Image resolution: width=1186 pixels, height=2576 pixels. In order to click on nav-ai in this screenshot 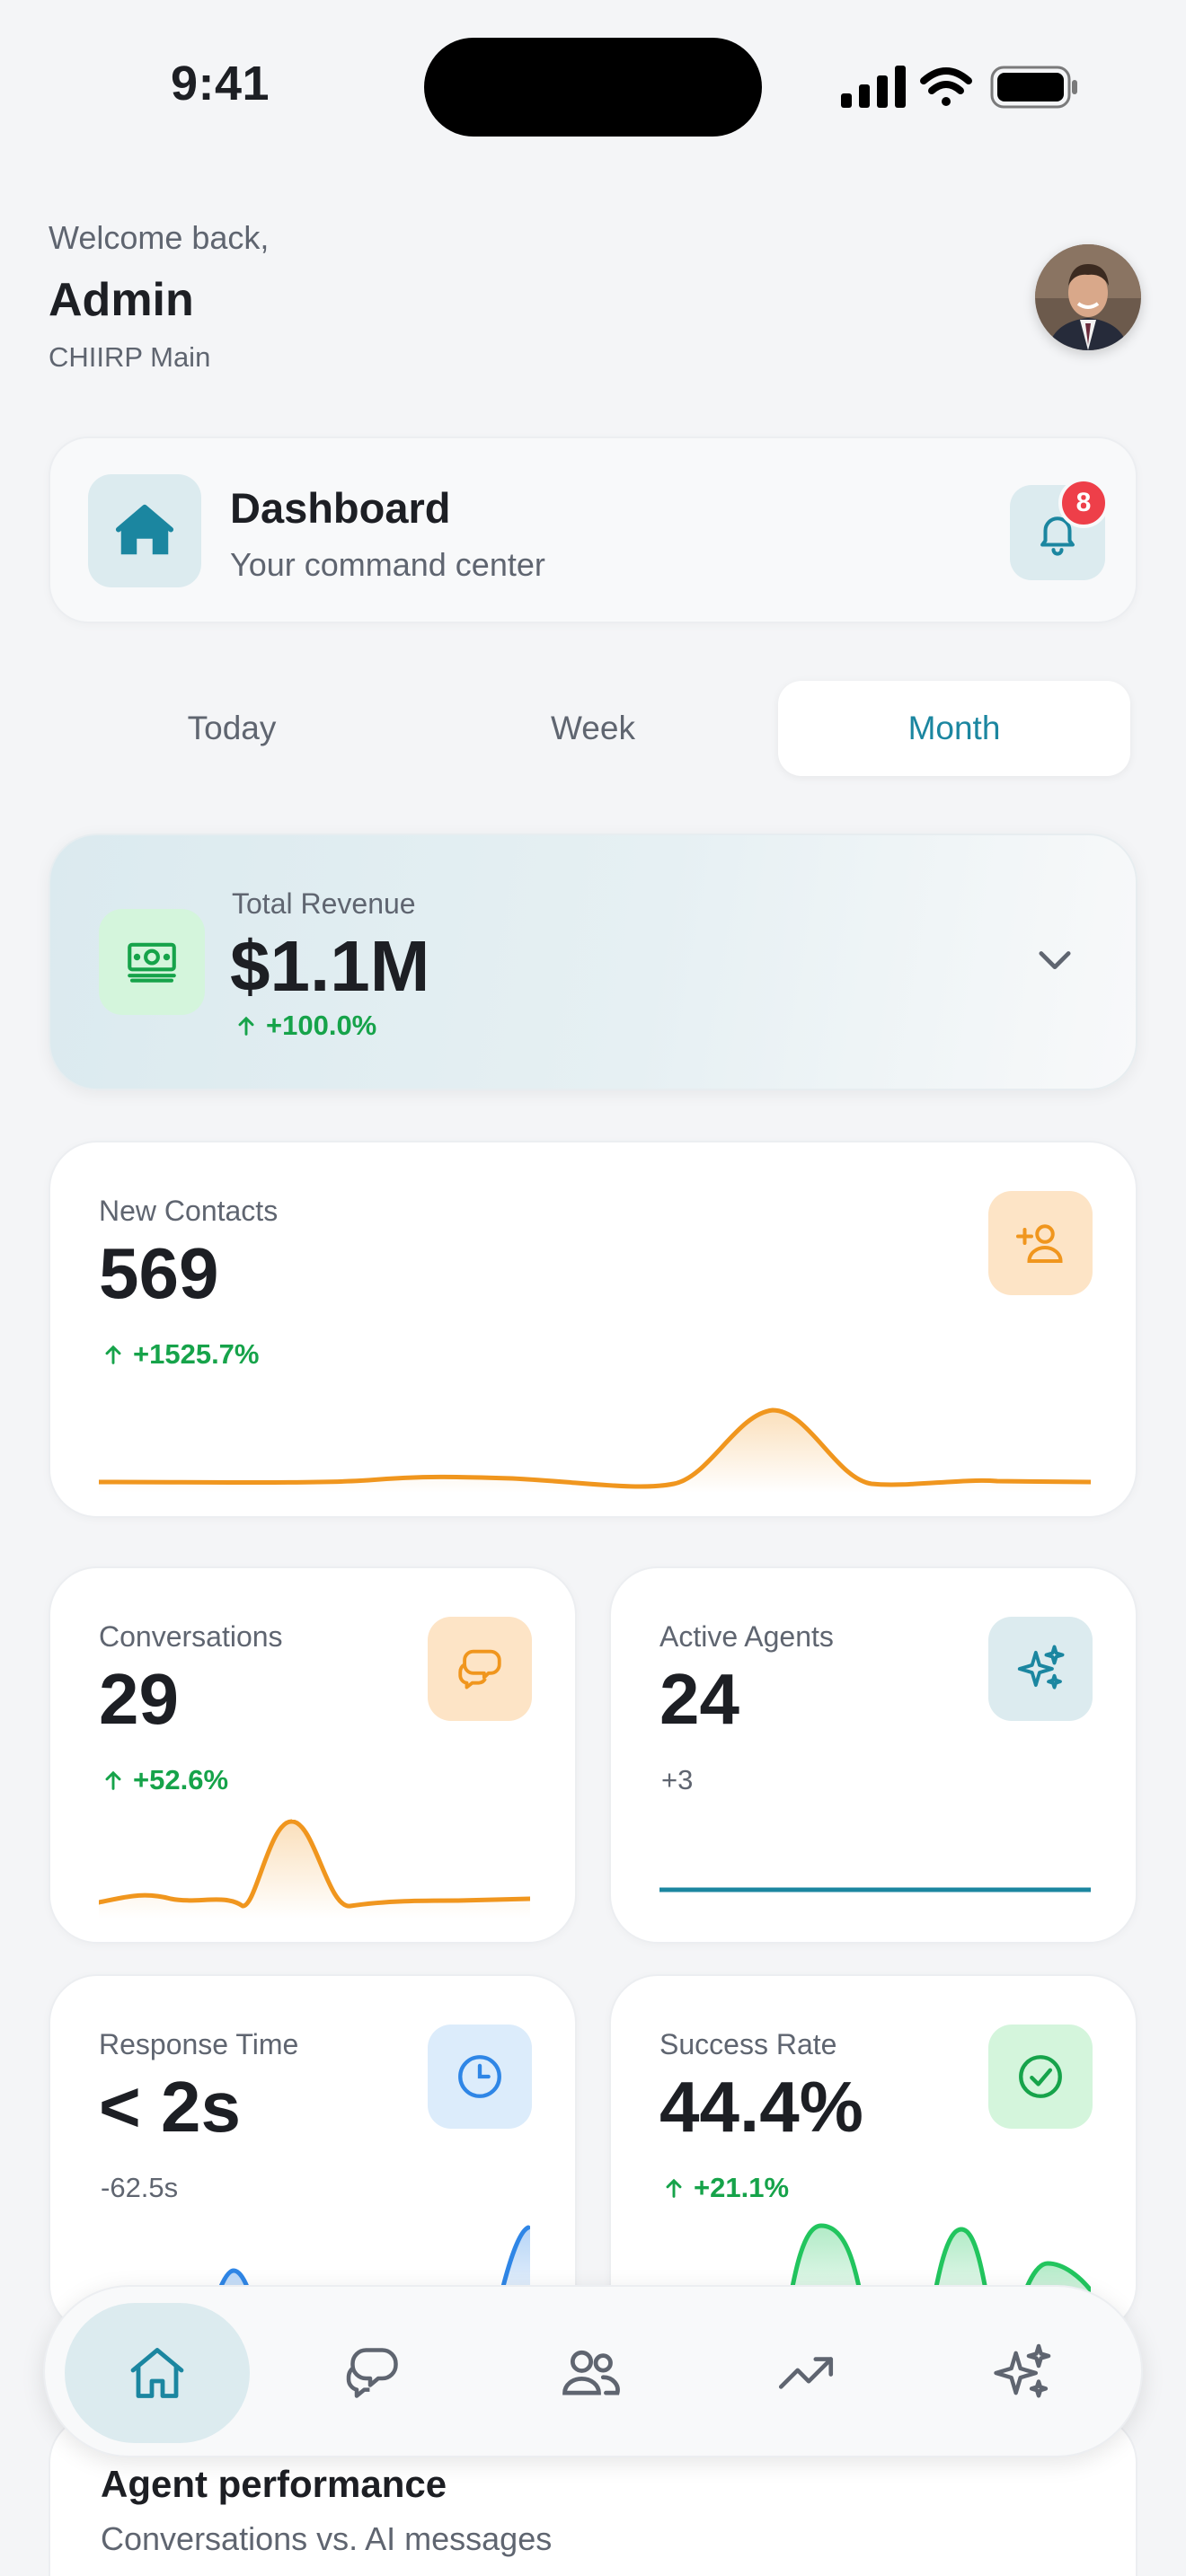, I will do `click(1021, 2373)`.